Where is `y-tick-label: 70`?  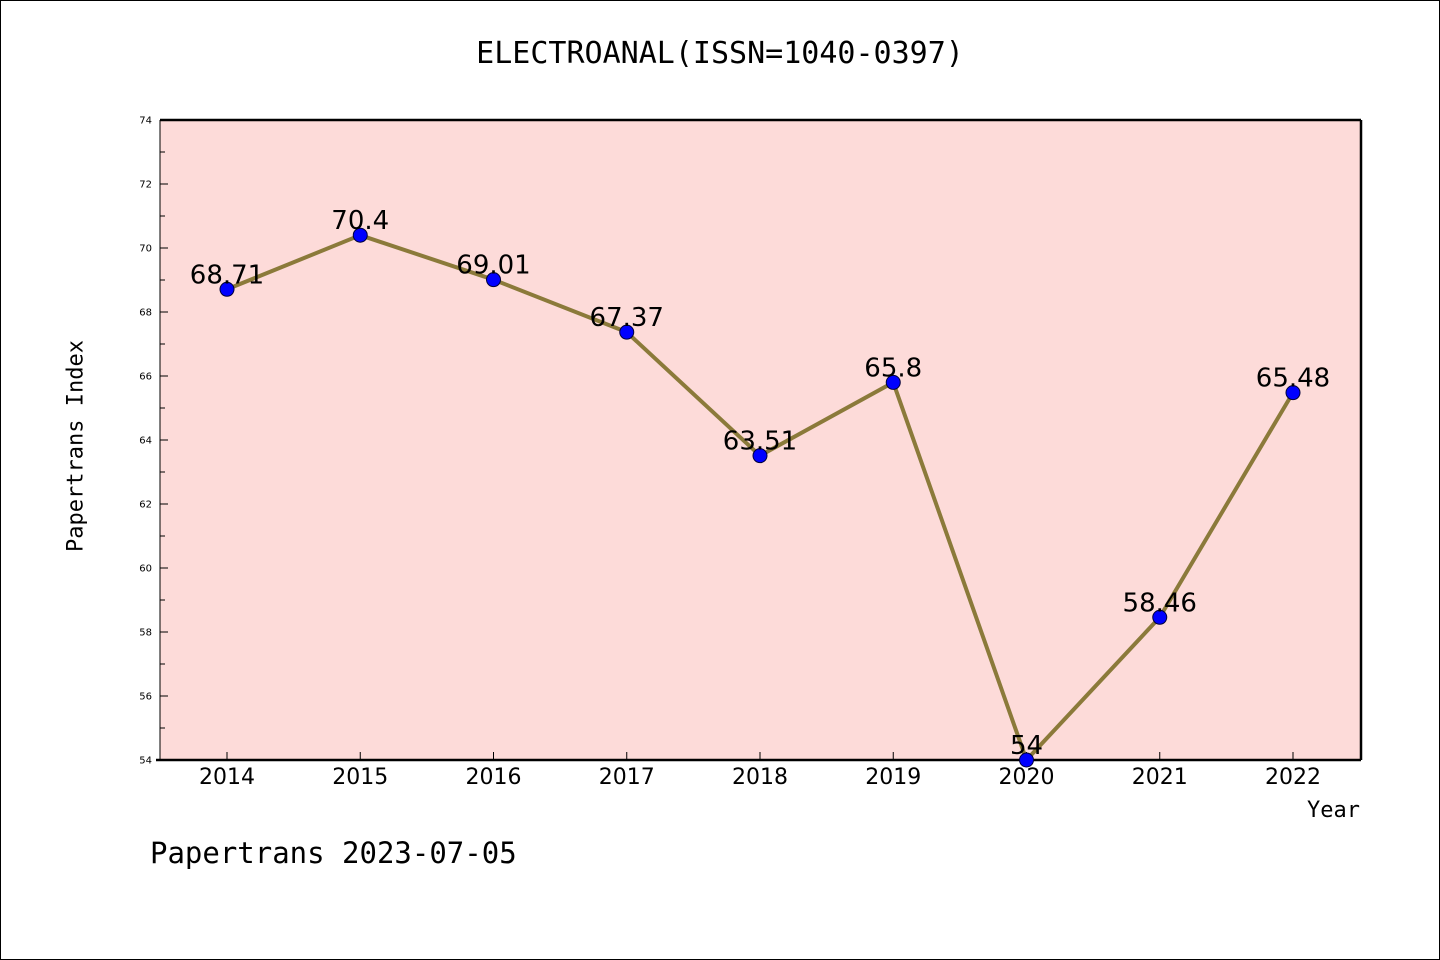 y-tick-label: 70 is located at coordinates (145, 249).